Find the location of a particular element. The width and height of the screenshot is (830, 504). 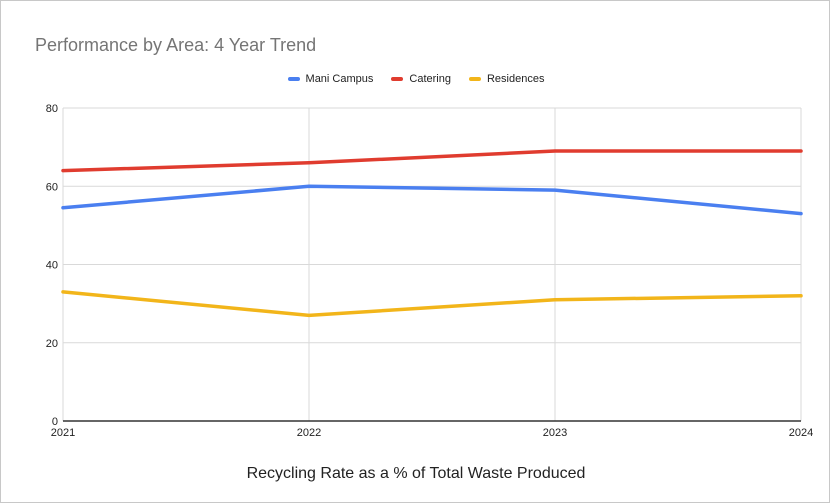

legend-label-residences: Residences is located at coordinates (515, 79).